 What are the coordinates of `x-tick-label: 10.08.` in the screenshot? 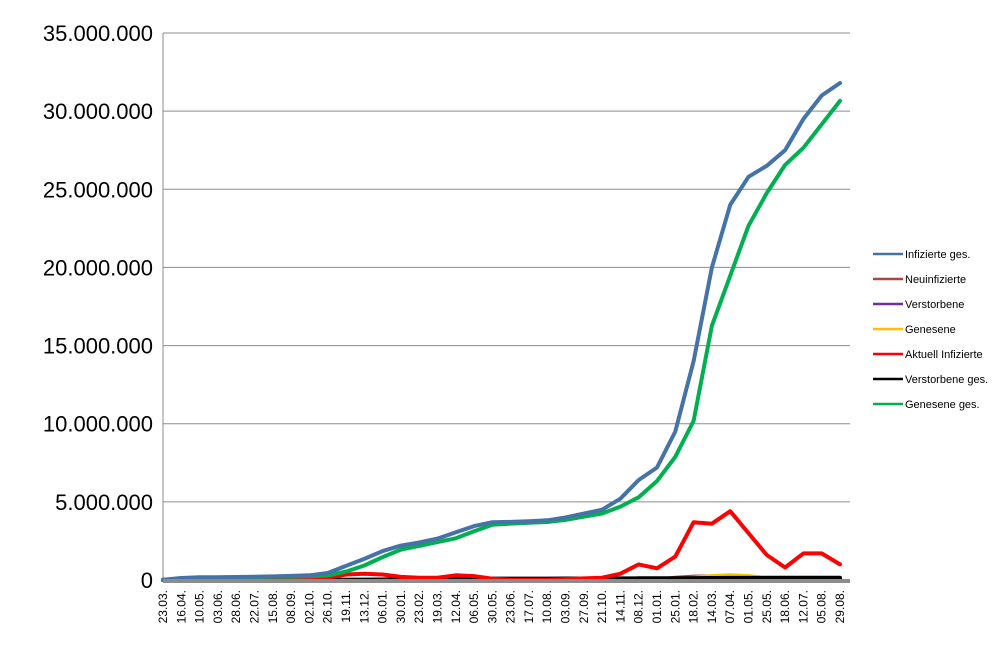 It's located at (547, 606).